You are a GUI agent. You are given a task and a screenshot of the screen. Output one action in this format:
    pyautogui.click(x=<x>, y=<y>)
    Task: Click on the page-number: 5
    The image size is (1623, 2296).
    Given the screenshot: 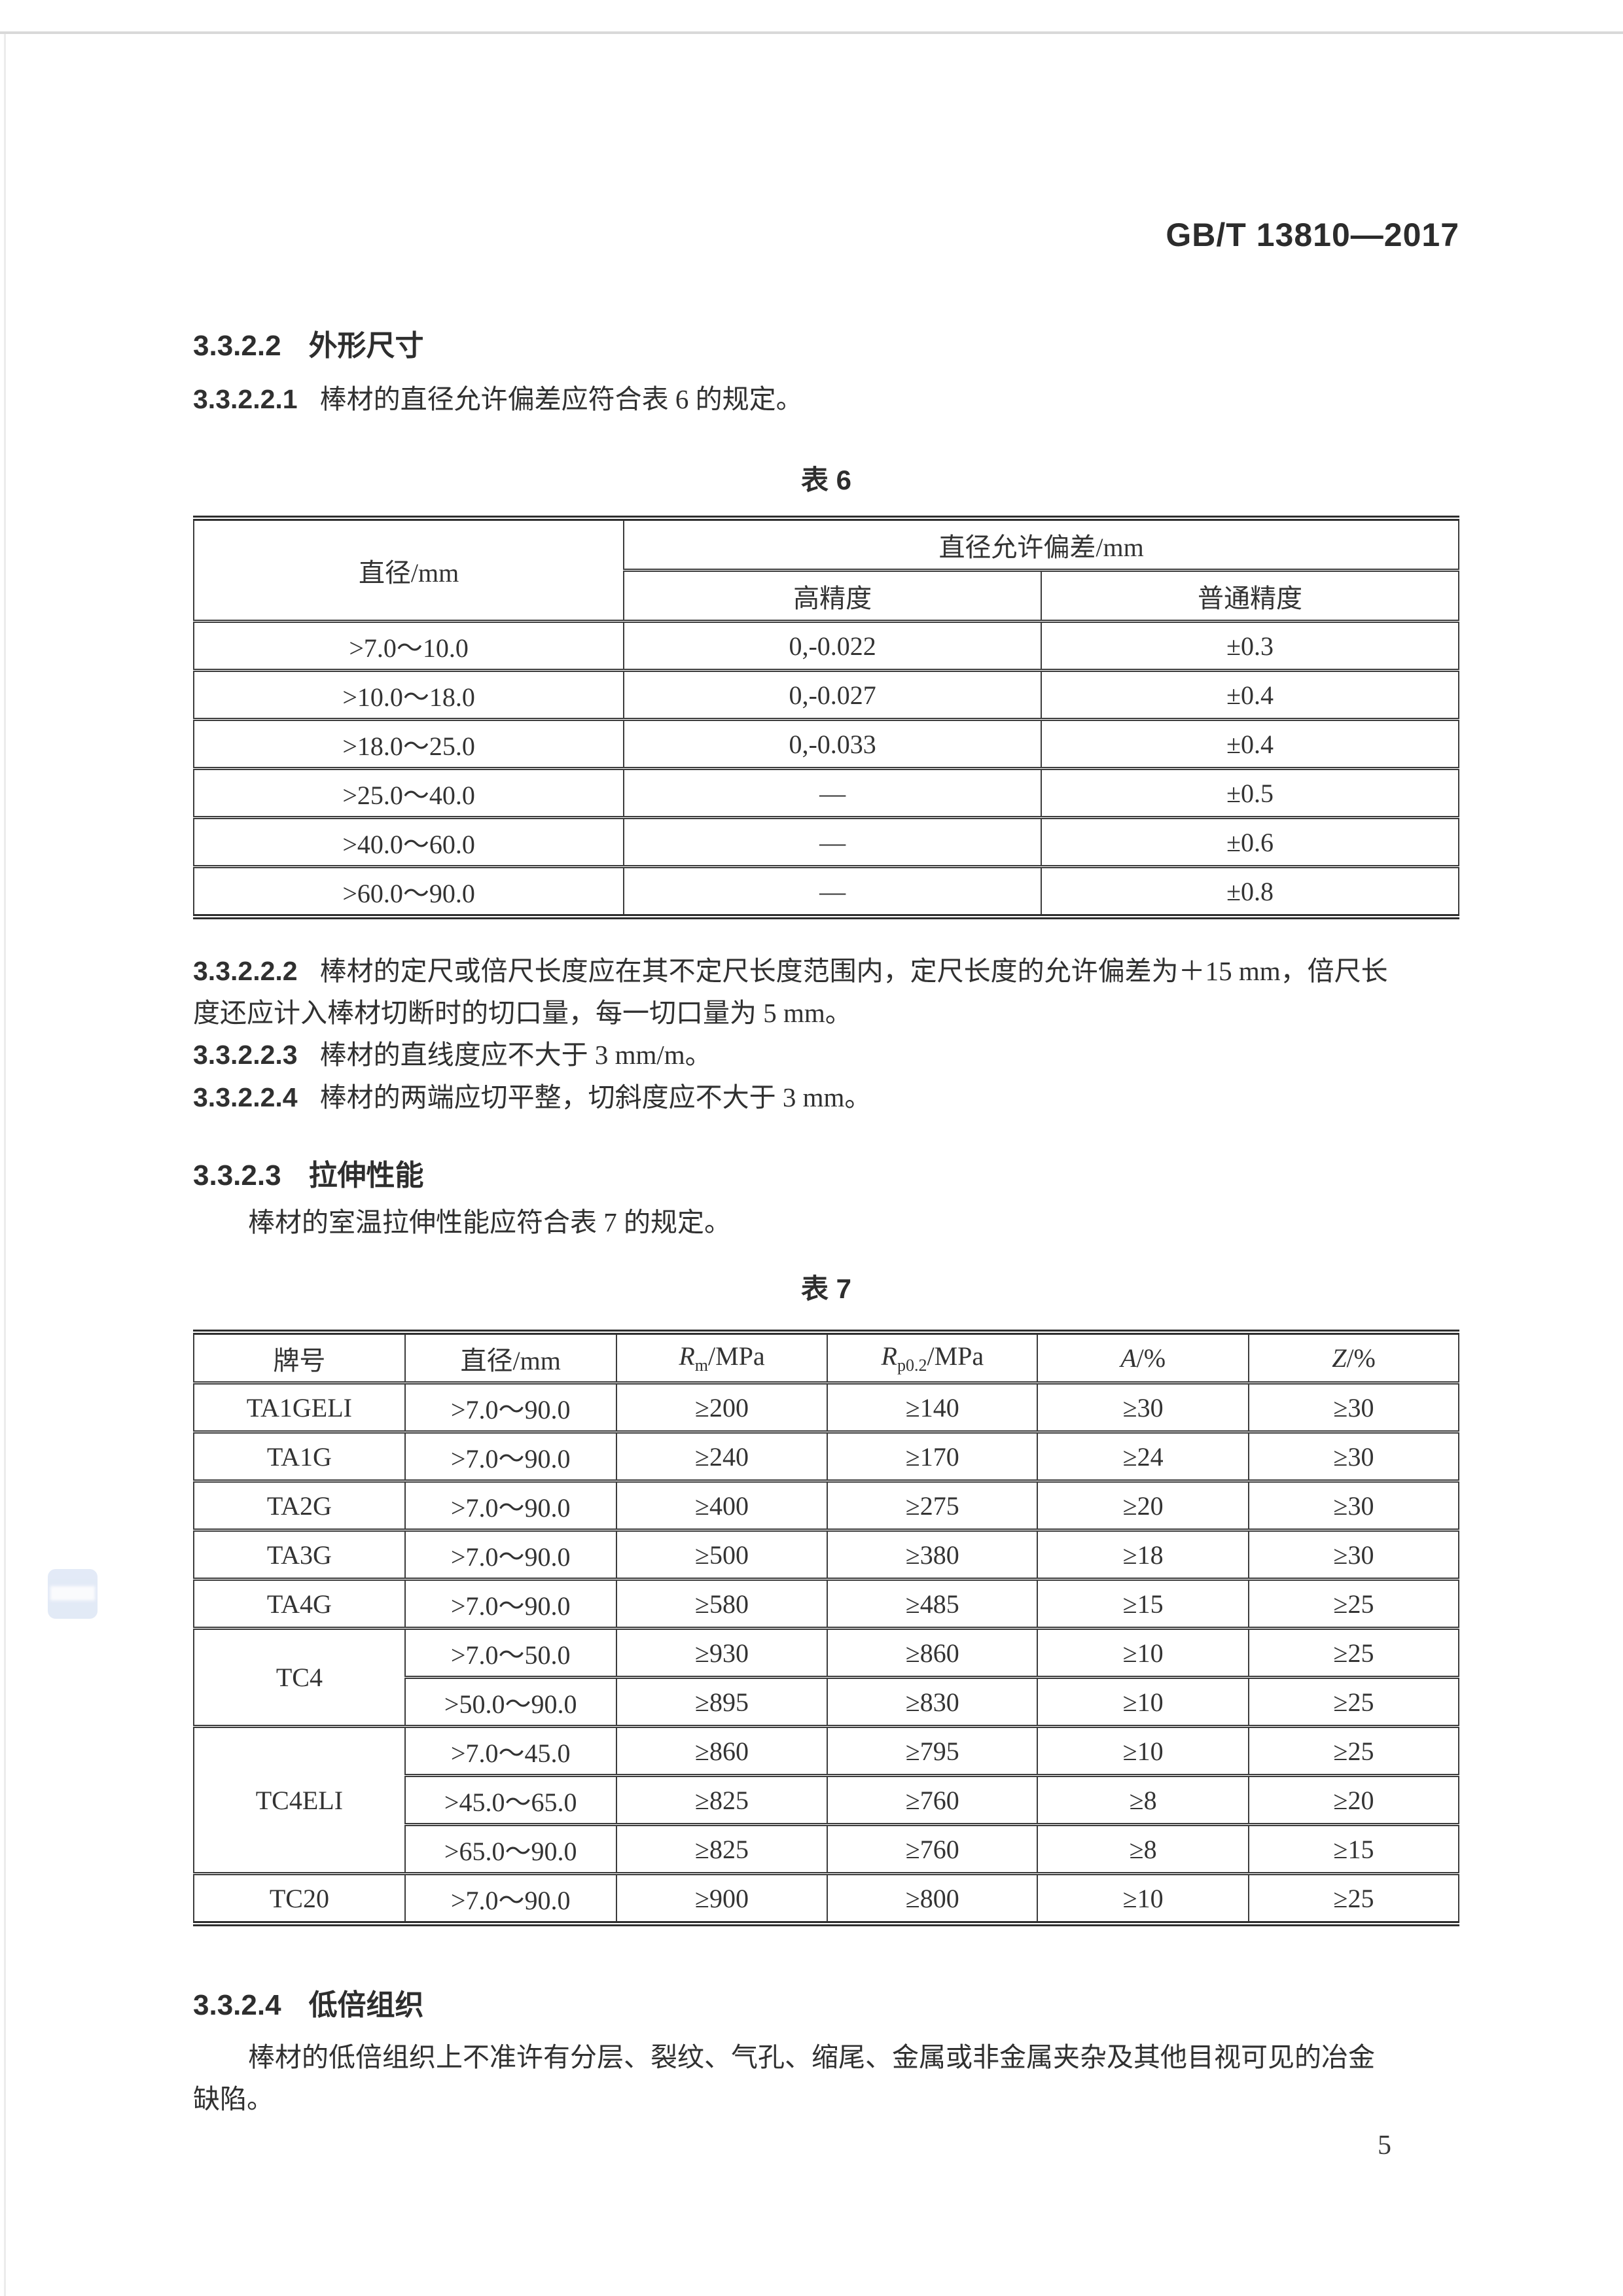 What is the action you would take?
    pyautogui.click(x=1384, y=2145)
    